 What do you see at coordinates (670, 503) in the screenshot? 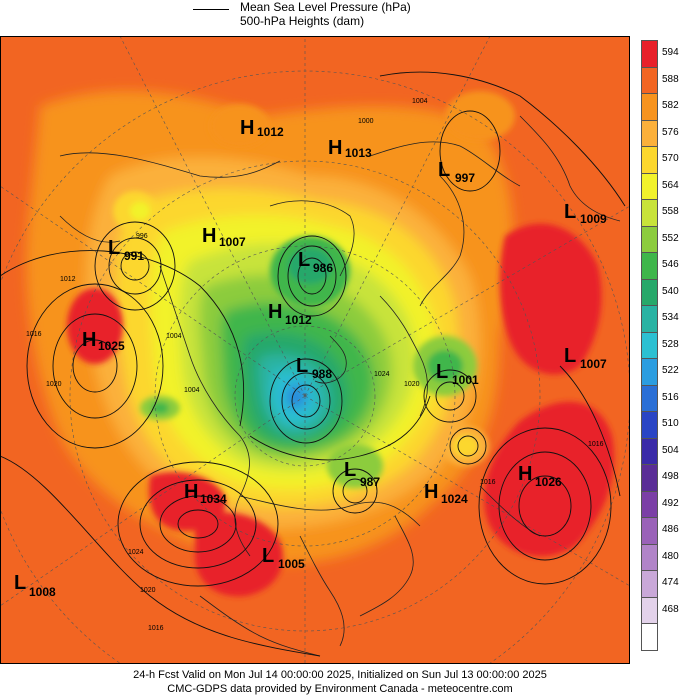
I see `colorbar-label: 492` at bounding box center [670, 503].